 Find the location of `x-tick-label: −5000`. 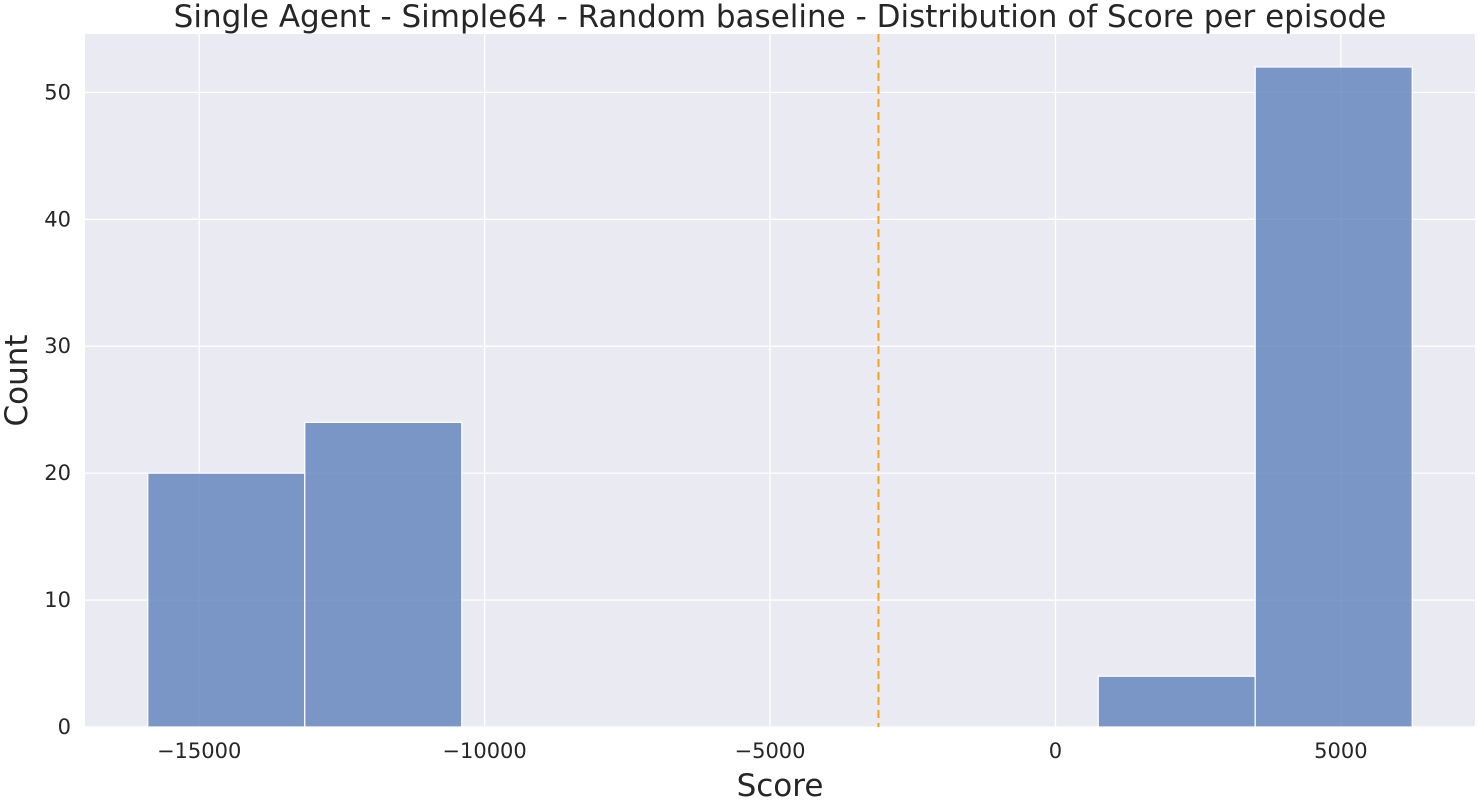

x-tick-label: −5000 is located at coordinates (769, 751).